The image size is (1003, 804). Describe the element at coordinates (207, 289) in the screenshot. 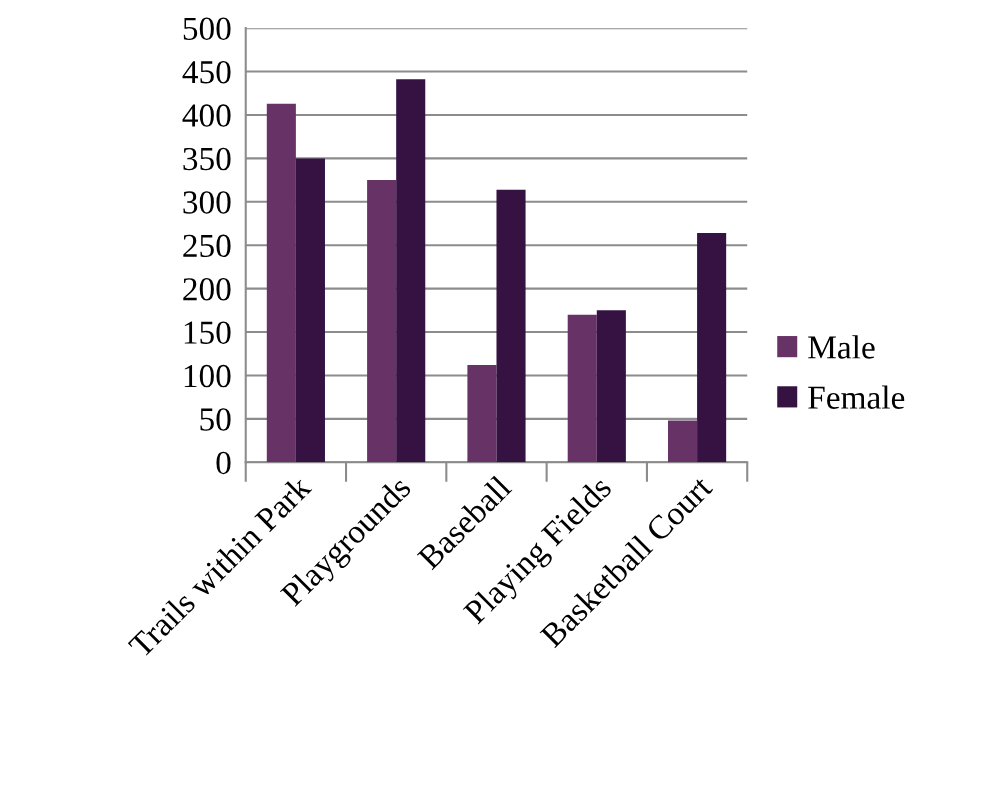

I see `y-tick-label: 200` at that location.